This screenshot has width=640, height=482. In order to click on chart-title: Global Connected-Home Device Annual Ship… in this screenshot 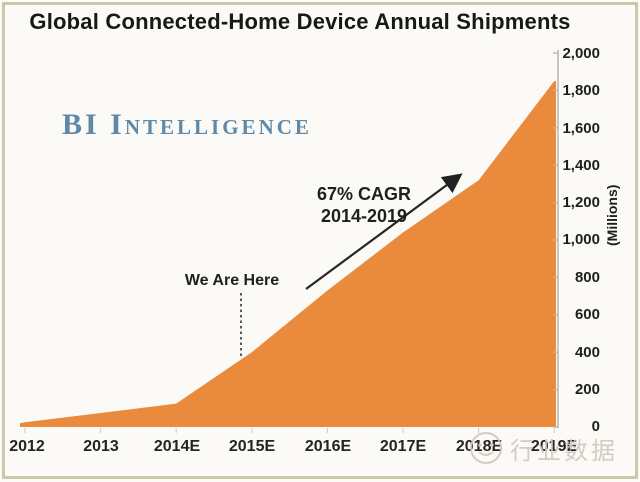, I will do `click(300, 21)`.